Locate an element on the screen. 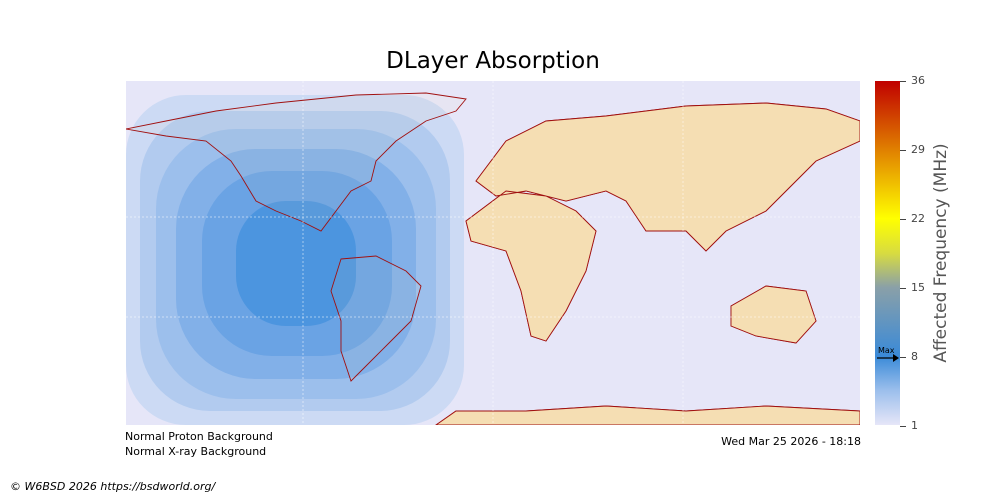 This screenshot has width=1000, height=500. colorbar-tick: 22 is located at coordinates (912, 218).